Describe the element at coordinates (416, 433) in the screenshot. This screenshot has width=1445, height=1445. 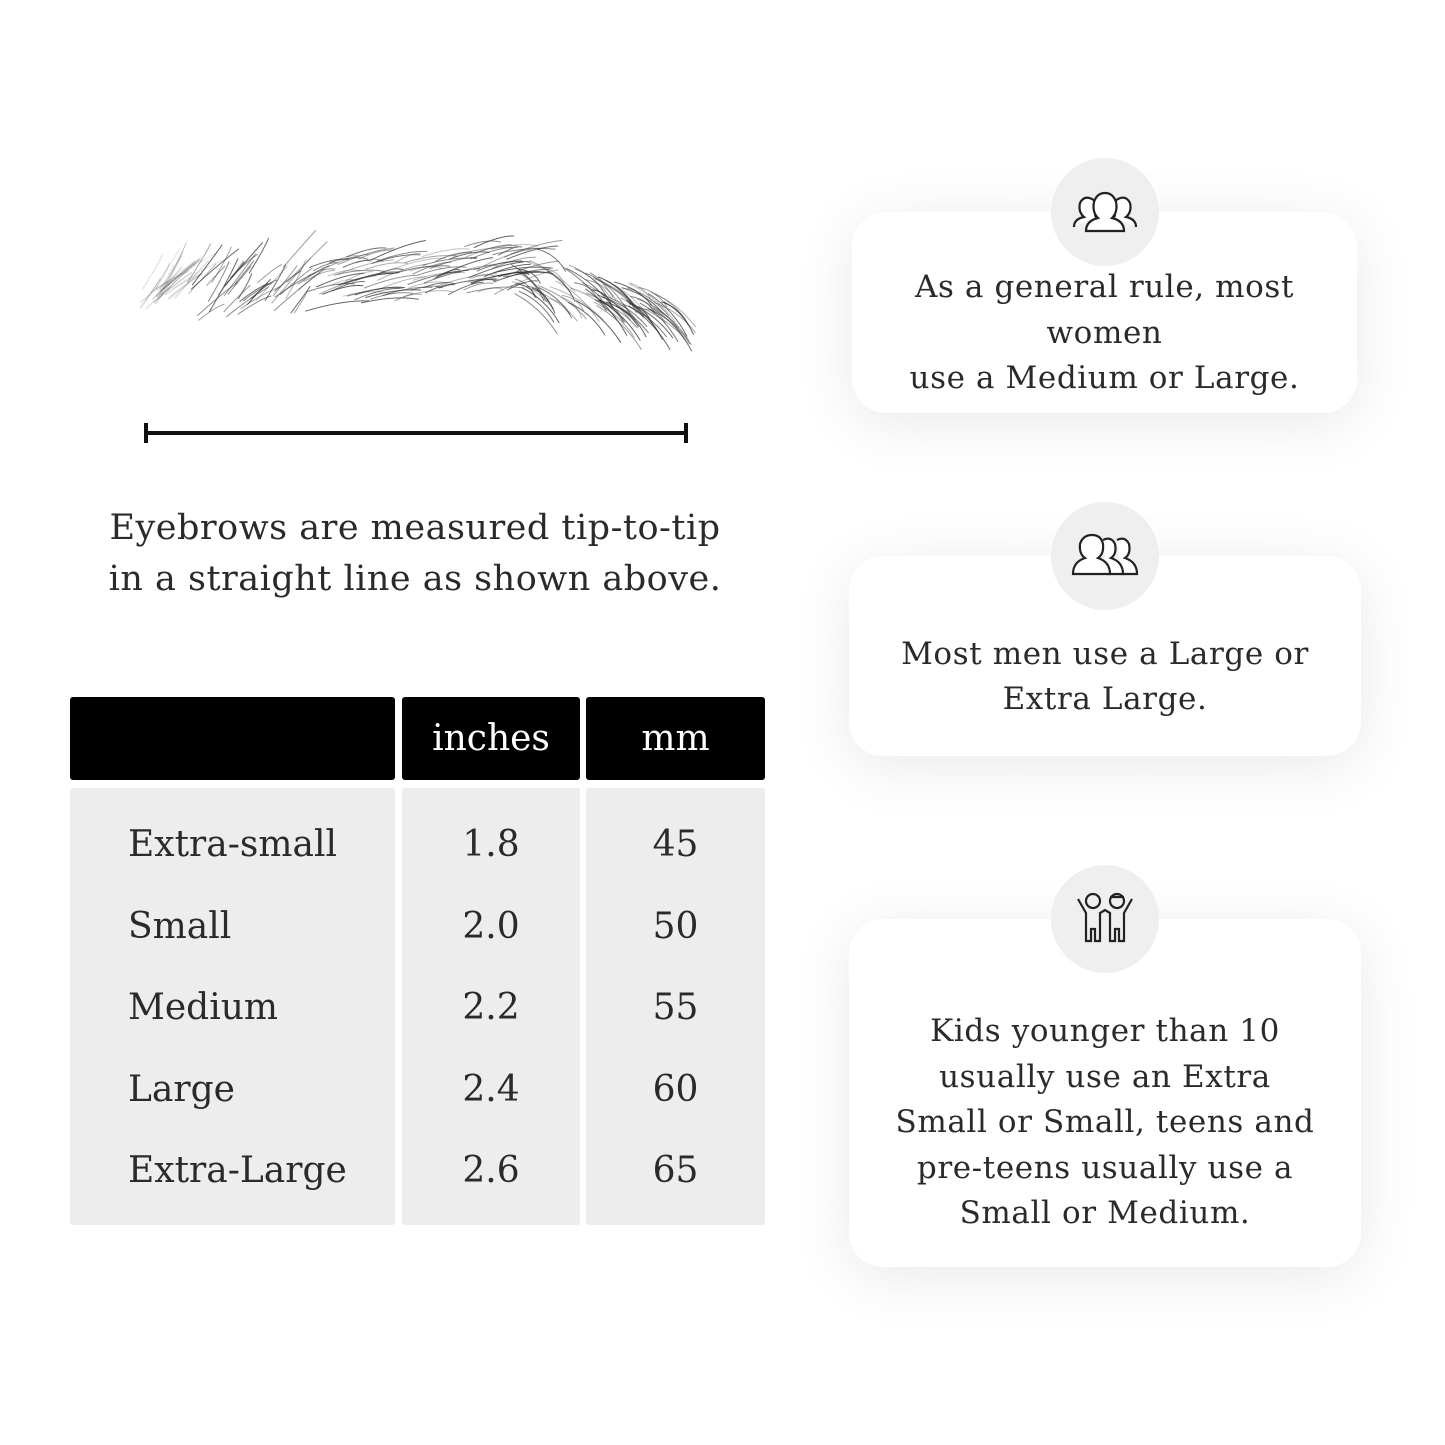
I see `measurement-line` at that location.